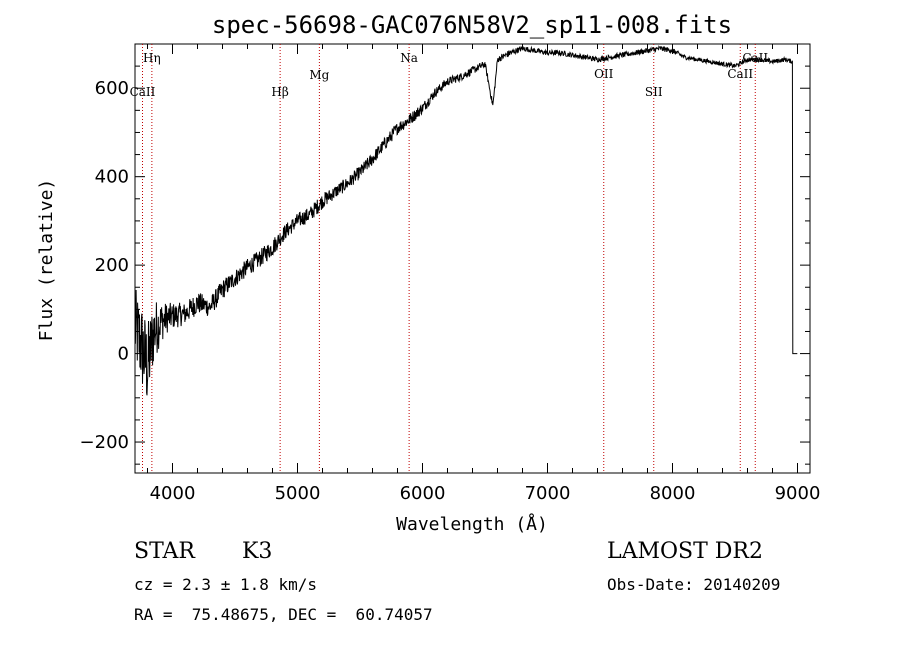  I want to click on object-subclass: K3, so click(257, 551).